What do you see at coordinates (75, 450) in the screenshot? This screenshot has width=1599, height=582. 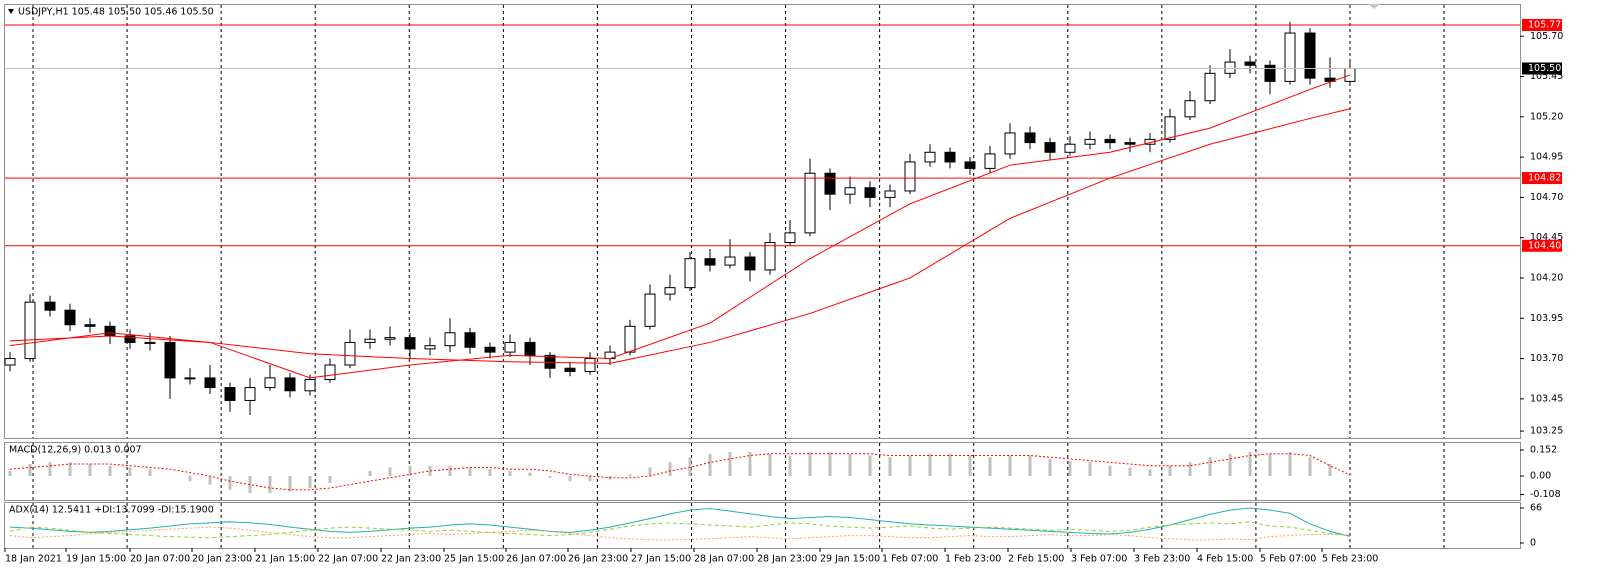 I see `macd-title: MACD(12,26,9) 0.013 0.007` at bounding box center [75, 450].